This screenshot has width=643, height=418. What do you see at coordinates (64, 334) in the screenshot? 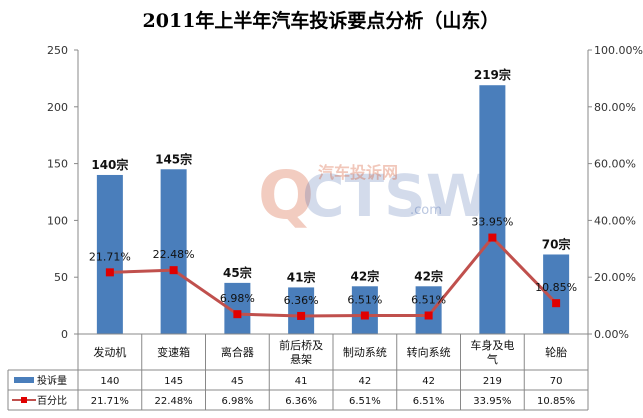
I see `y-left-tick-label: 0` at bounding box center [64, 334].